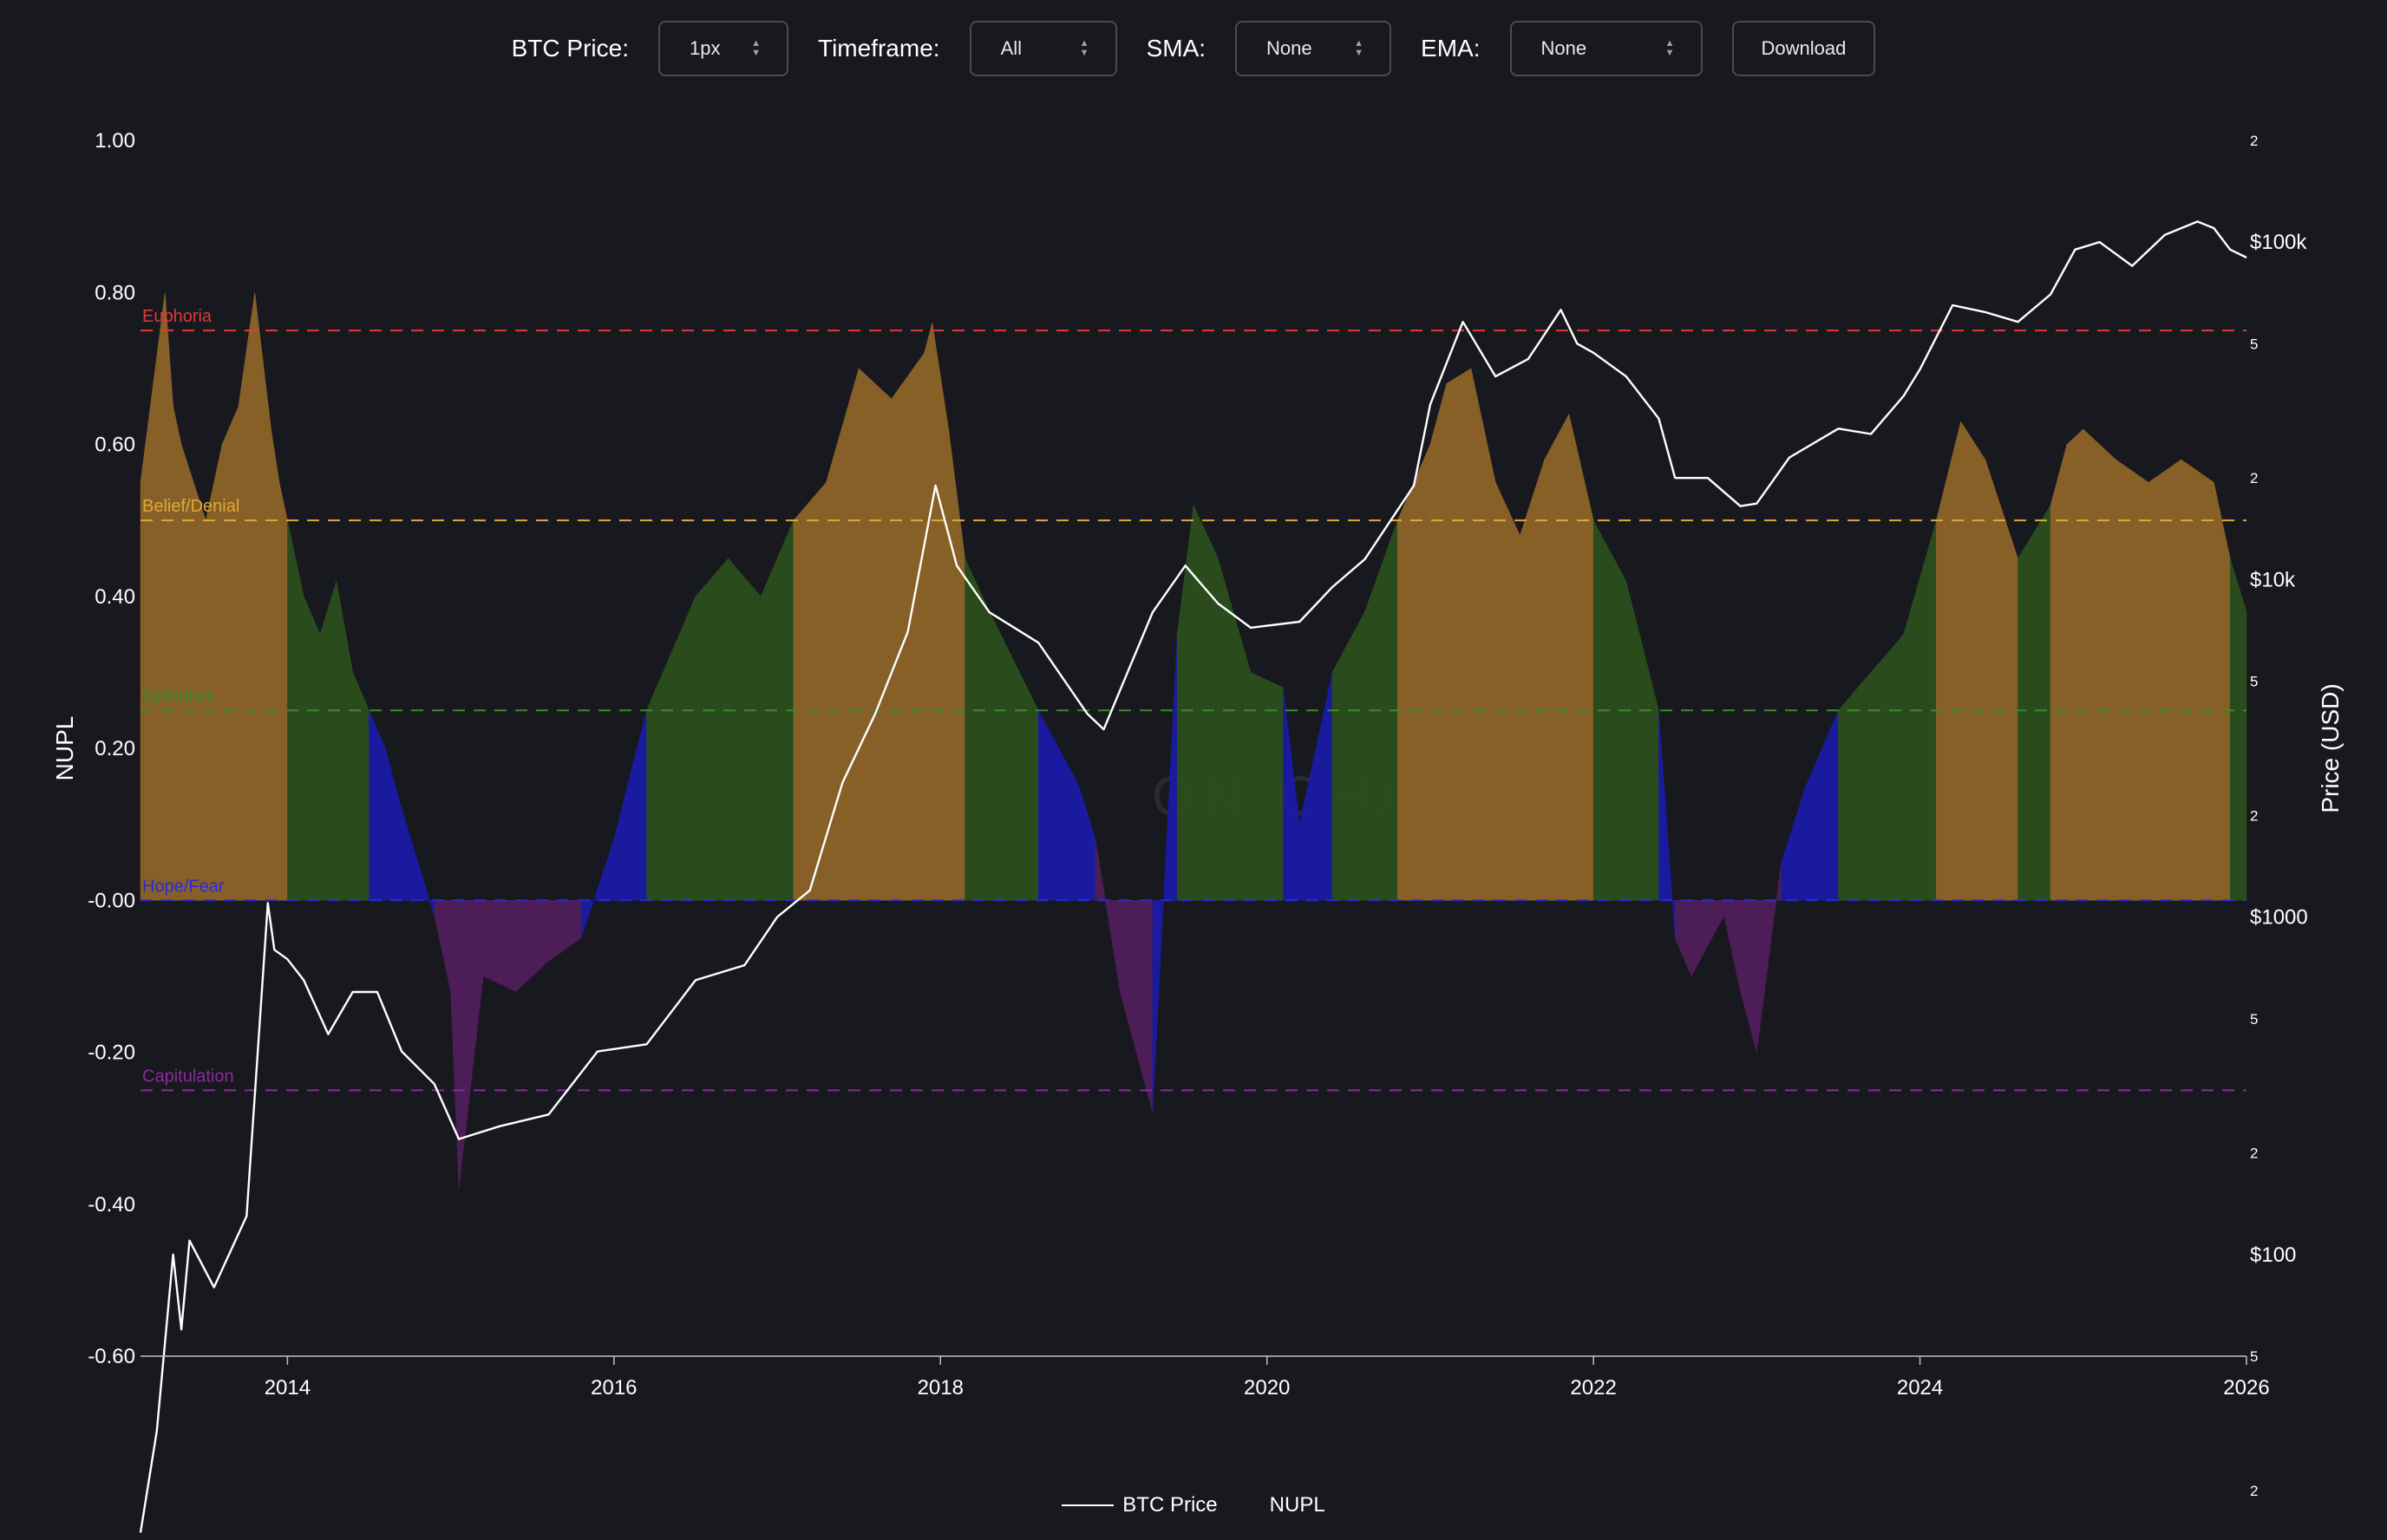  Describe the element at coordinates (1563, 48) in the screenshot. I see `ema-value: None` at that location.